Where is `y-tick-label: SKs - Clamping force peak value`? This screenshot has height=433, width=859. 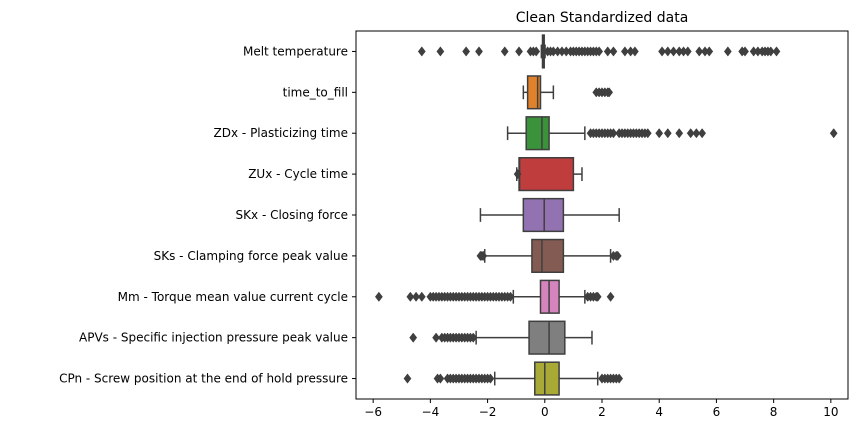
y-tick-label: SKs - Clamping force peak value is located at coordinates (251, 256).